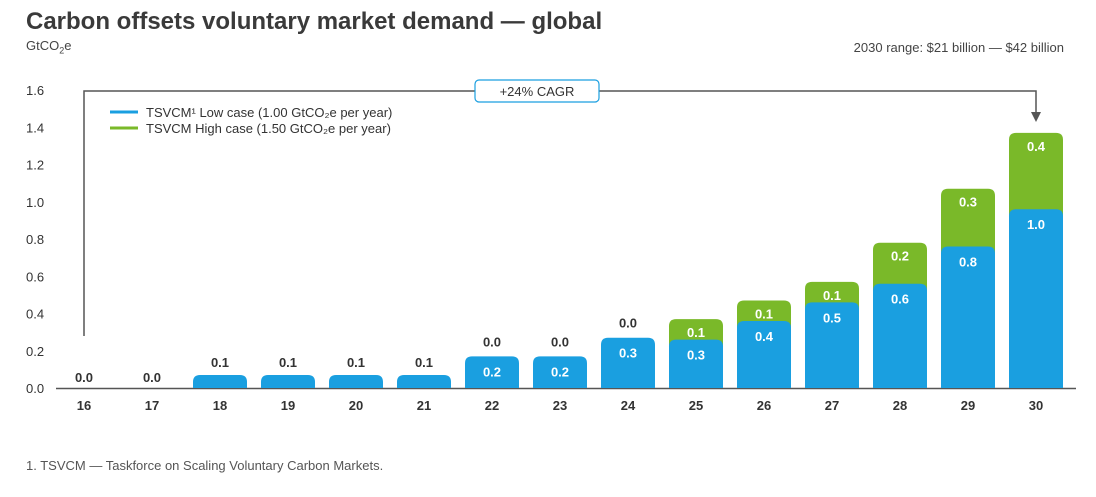 The height and width of the screenshot is (497, 1096). I want to click on x-tick-label: 30, so click(1036, 405).